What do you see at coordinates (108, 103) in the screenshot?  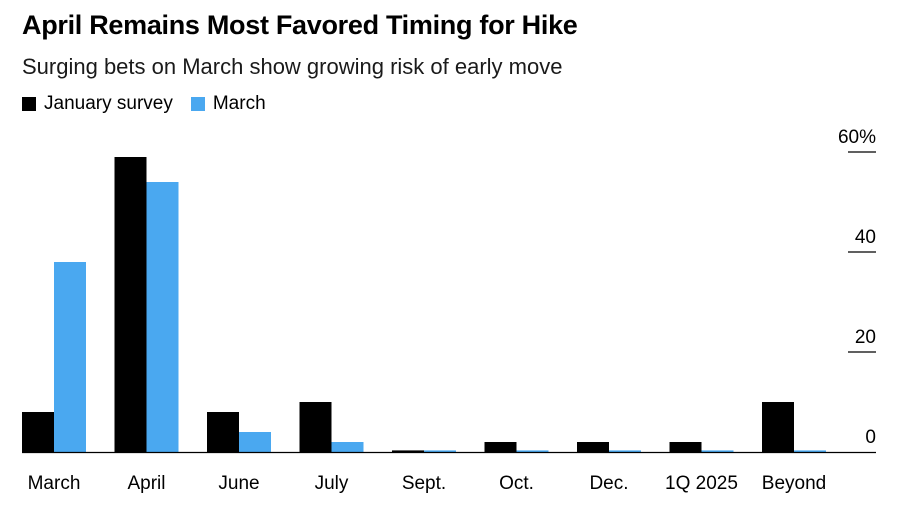 I see `legend-label-january-survey: January survey` at bounding box center [108, 103].